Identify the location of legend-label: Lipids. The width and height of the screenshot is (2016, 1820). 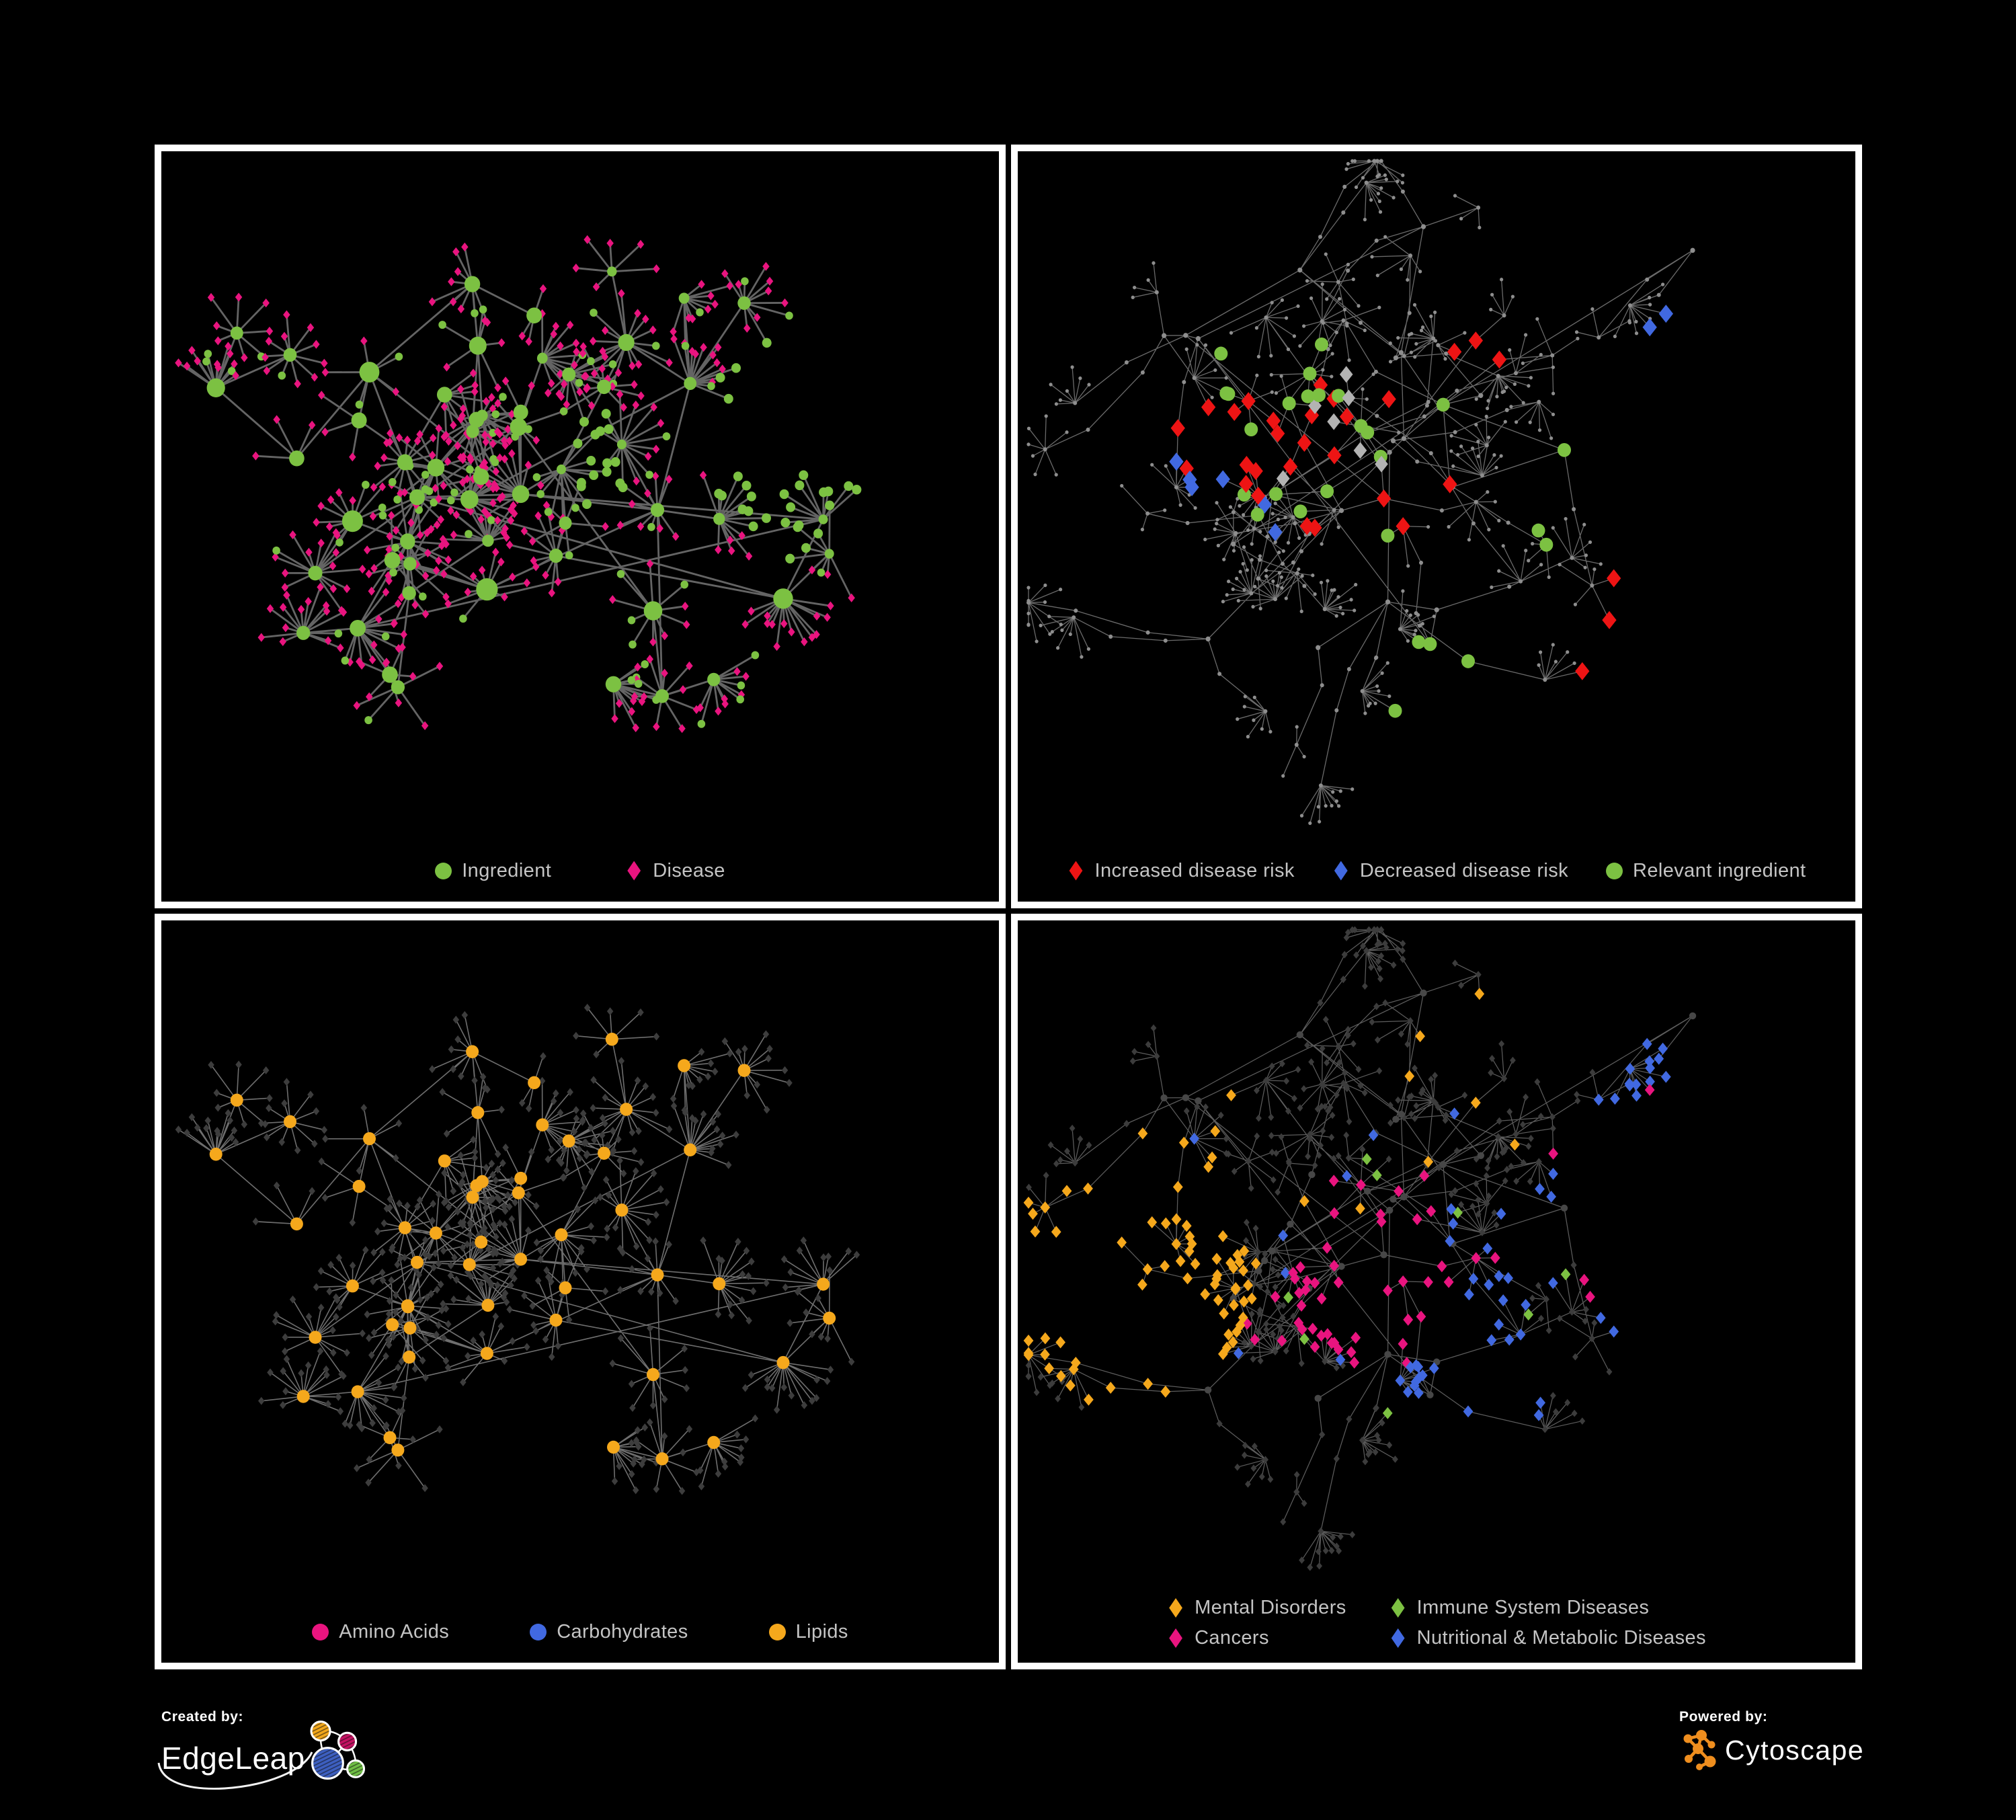
(821, 1631).